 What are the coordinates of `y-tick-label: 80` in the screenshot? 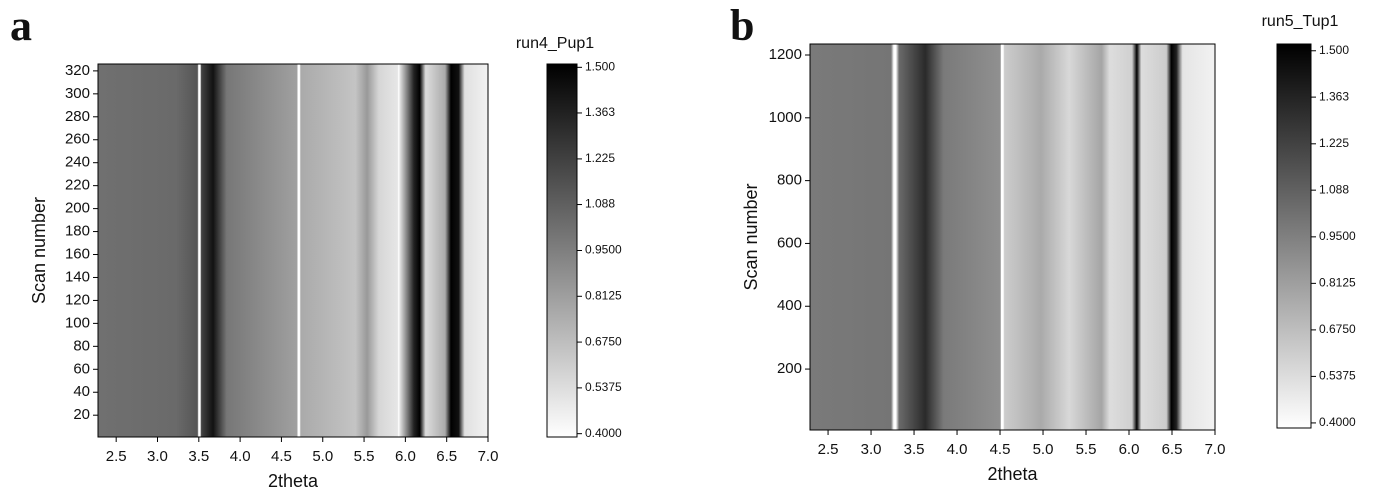 It's located at (81, 345).